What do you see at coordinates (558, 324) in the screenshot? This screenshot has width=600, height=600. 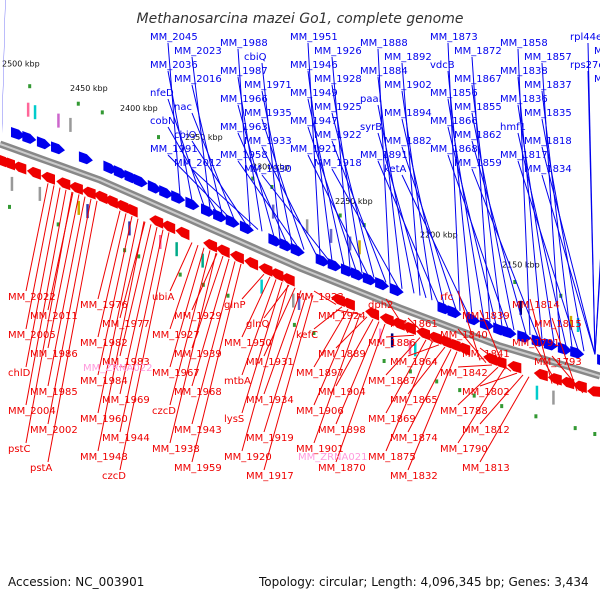 I see `gene-label: MM_1815` at bounding box center [558, 324].